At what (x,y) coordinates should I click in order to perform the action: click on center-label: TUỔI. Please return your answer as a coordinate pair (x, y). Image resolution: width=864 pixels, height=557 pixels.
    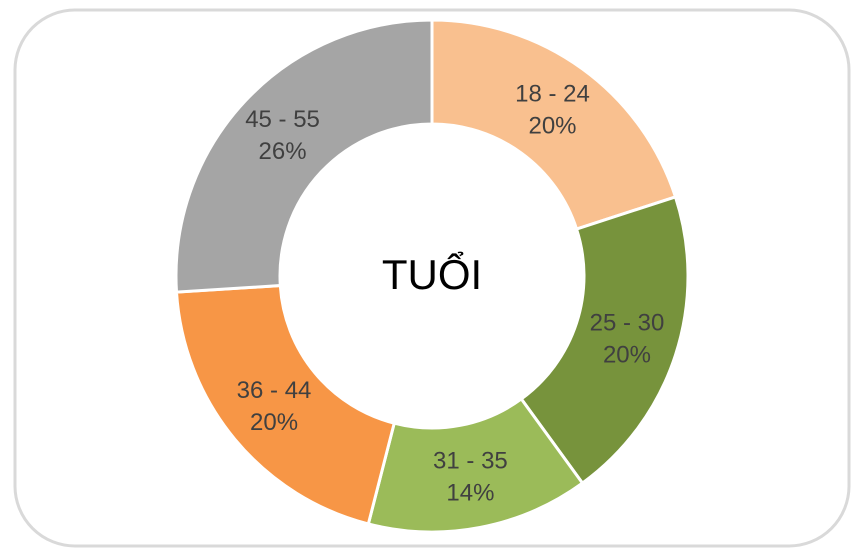
    Looking at the image, I should click on (432, 273).